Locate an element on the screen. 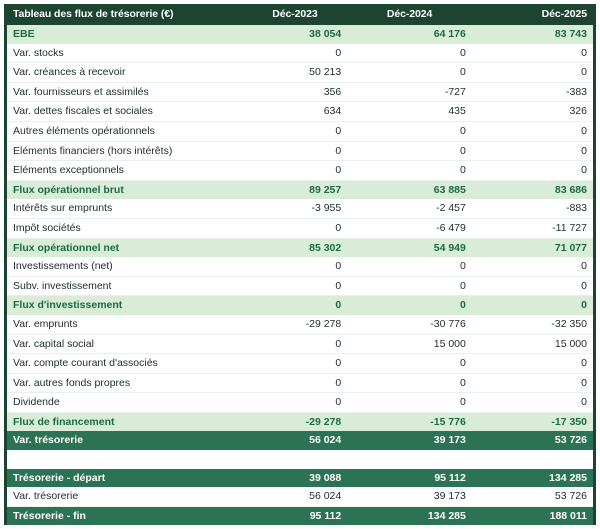 Image resolution: width=600 pixels, height=529 pixels. row-label-tresorerie-depart: Trésorerie - départ is located at coordinates (59, 477).